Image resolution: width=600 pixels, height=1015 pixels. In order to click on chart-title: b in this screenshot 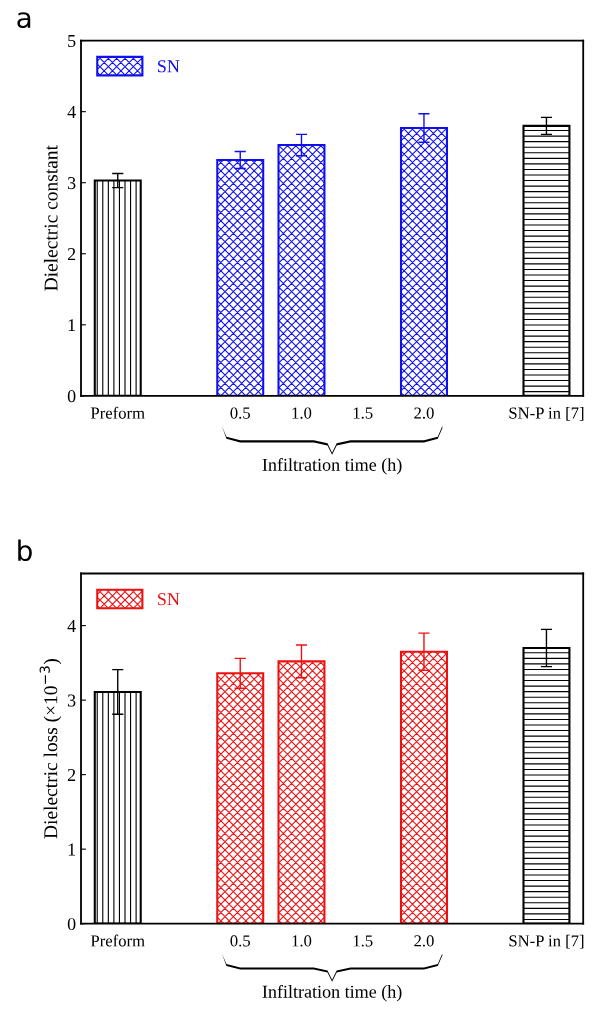, I will do `click(25, 550)`.